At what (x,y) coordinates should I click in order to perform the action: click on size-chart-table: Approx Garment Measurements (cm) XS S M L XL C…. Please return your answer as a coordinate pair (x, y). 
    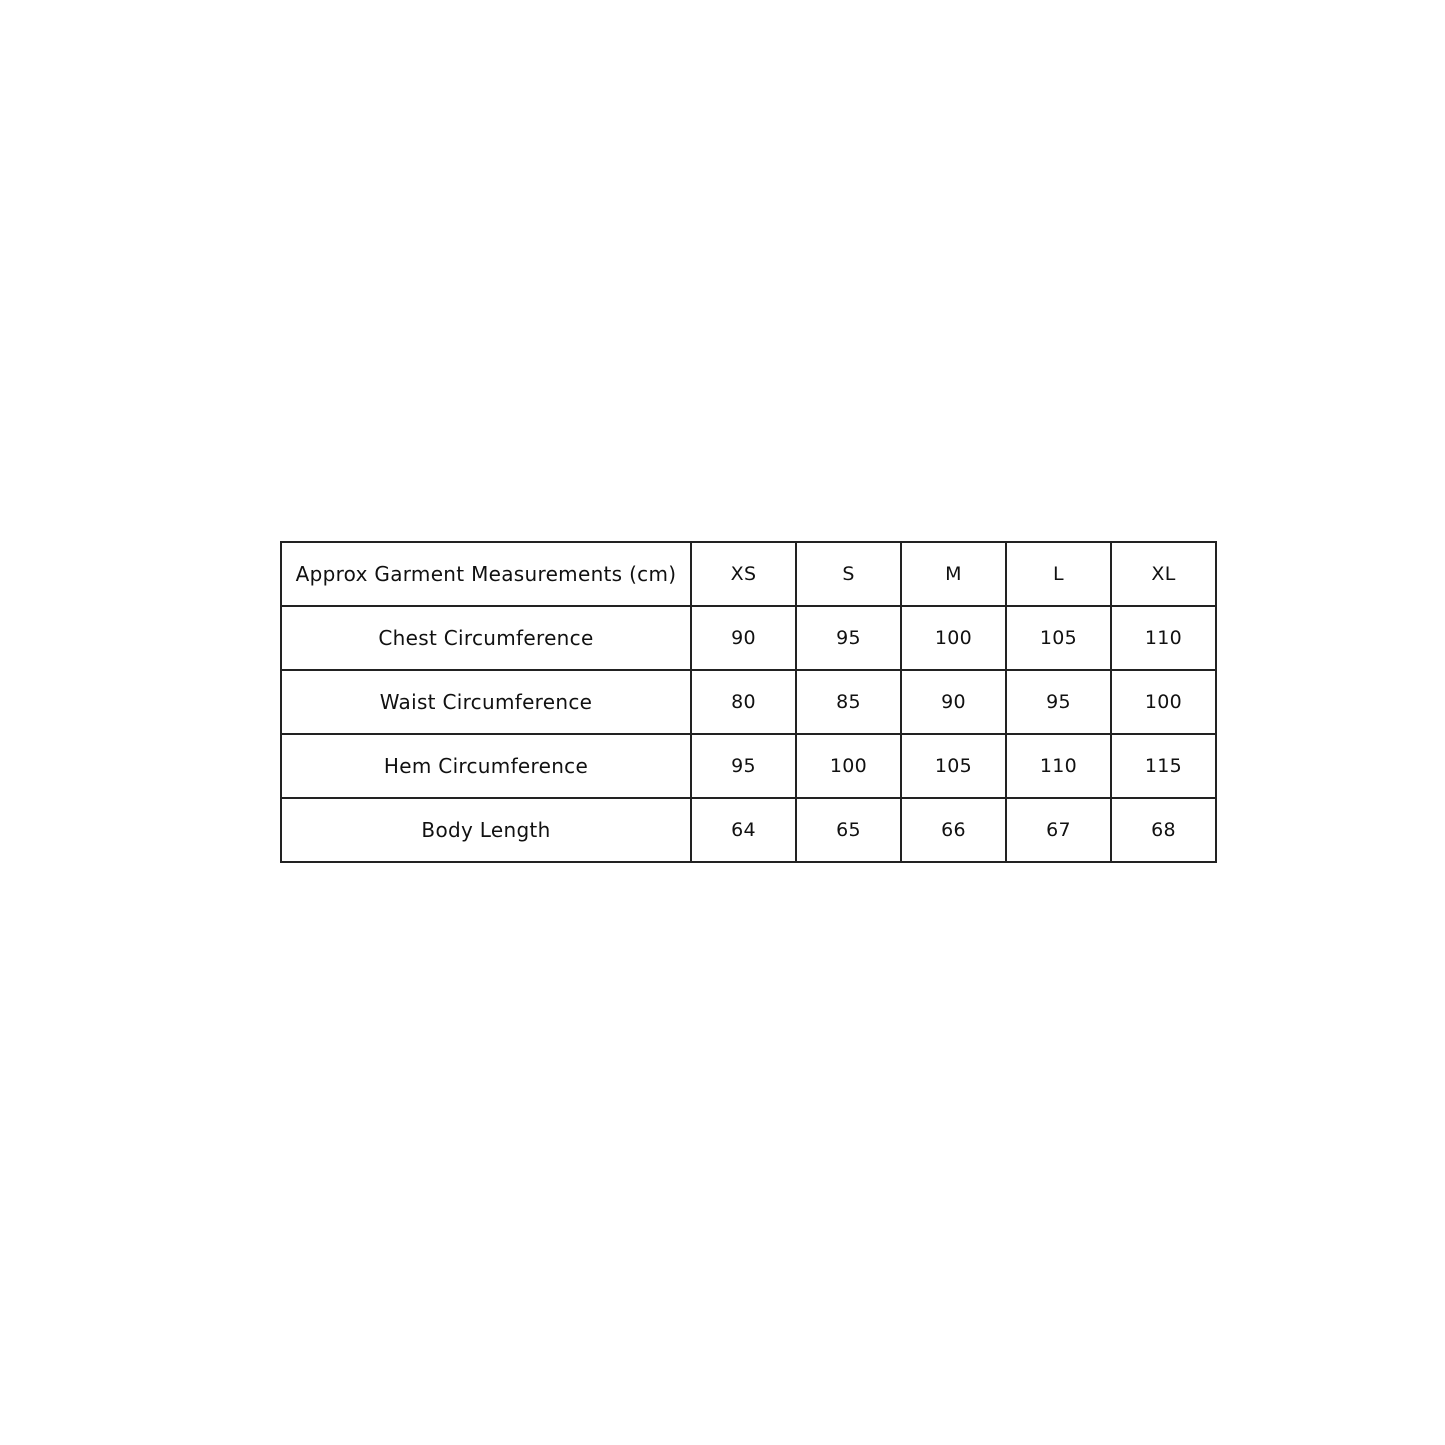
    Looking at the image, I should click on (748, 702).